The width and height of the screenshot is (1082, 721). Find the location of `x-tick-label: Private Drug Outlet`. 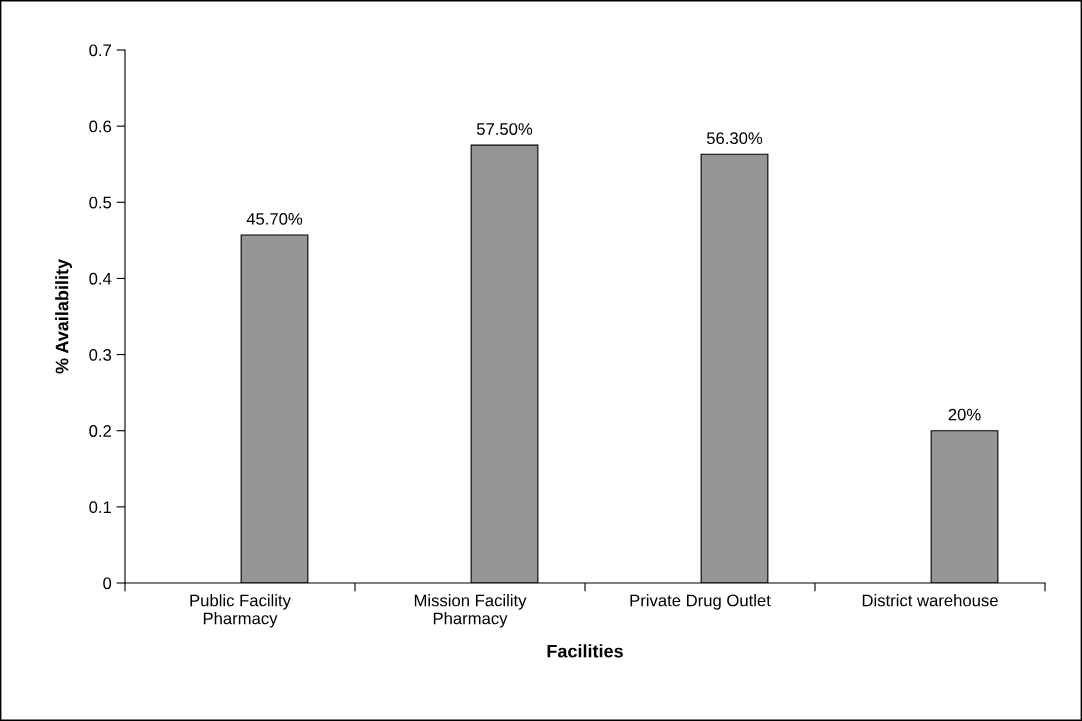

x-tick-label: Private Drug Outlet is located at coordinates (700, 602).